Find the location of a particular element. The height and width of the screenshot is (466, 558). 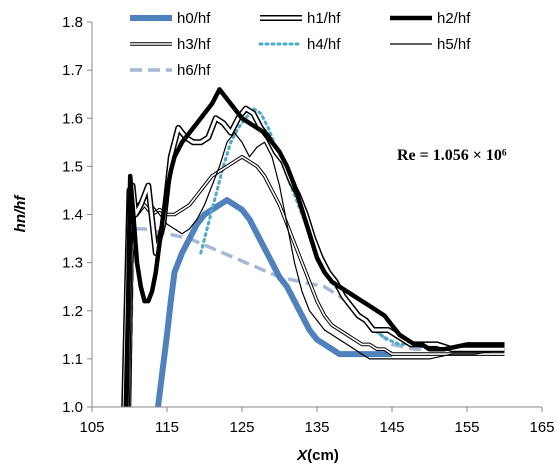

x-axis-title: X(cm) is located at coordinates (317, 455).